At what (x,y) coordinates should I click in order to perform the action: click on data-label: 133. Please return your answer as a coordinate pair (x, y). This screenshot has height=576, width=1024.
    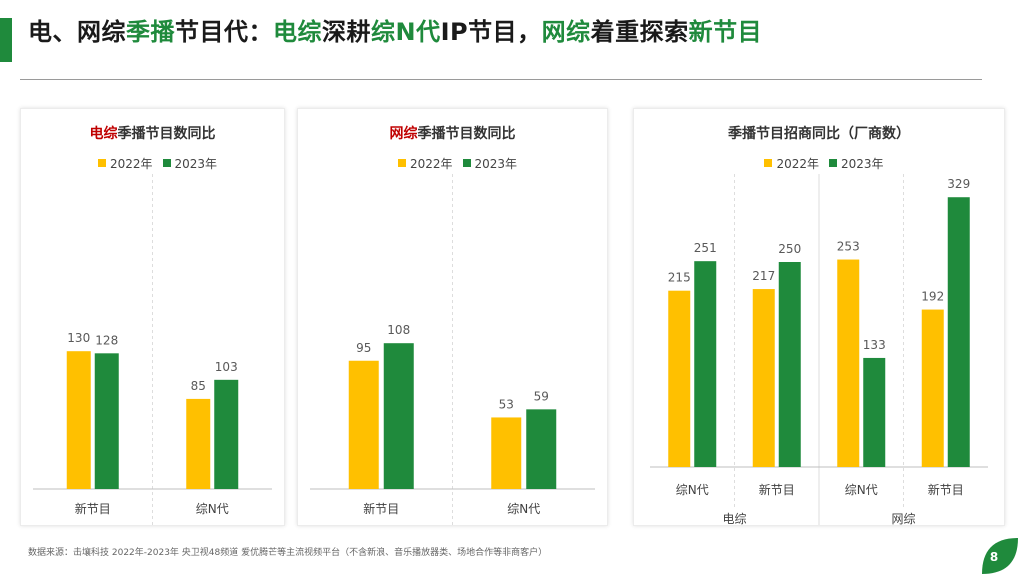
    Looking at the image, I should click on (874, 345).